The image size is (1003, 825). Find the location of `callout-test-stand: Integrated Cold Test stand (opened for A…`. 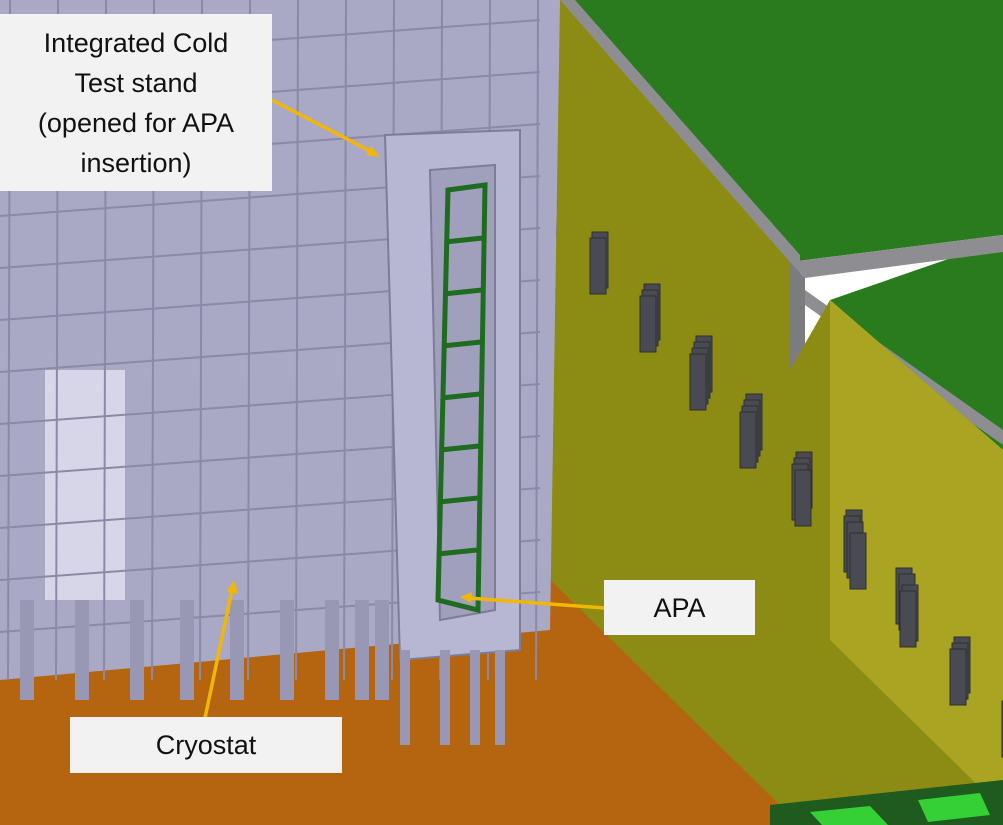

callout-test-stand: Integrated Cold Test stand (opened for A… is located at coordinates (136, 102).